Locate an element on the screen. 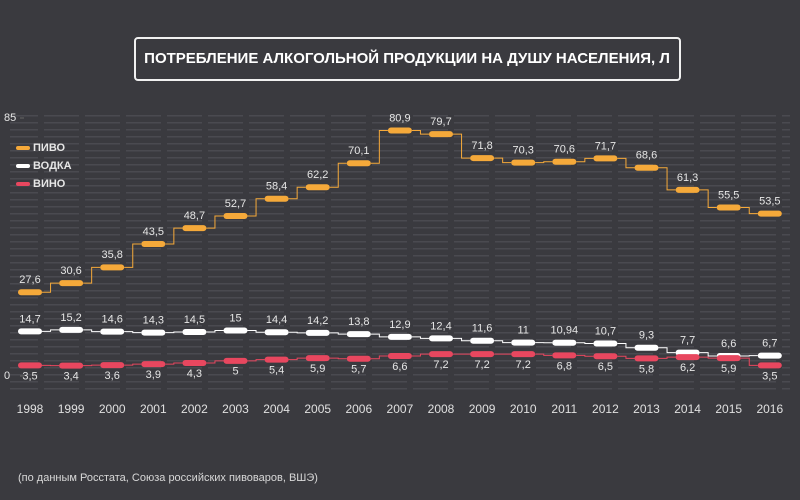 Image resolution: width=800 pixels, height=500 pixels. value-label: 12,9 is located at coordinates (399, 325).